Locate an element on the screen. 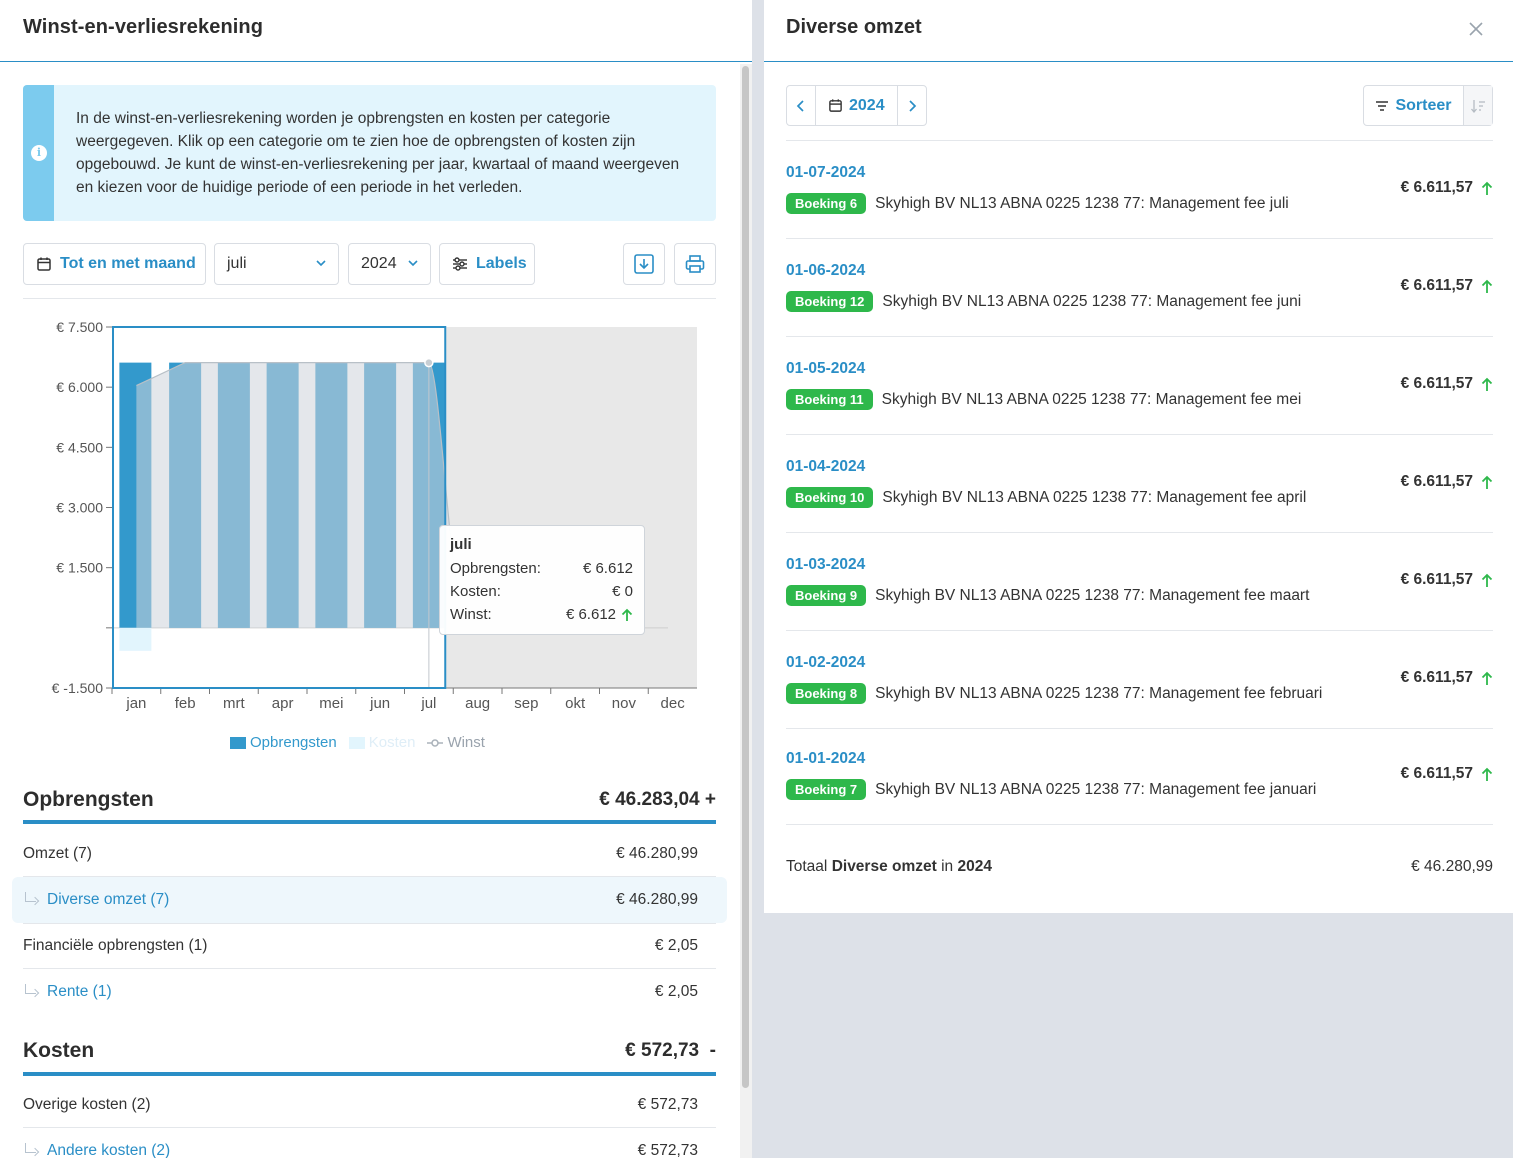 This screenshot has height=1158, width=1513. sort-button: Sorteer is located at coordinates (1414, 105).